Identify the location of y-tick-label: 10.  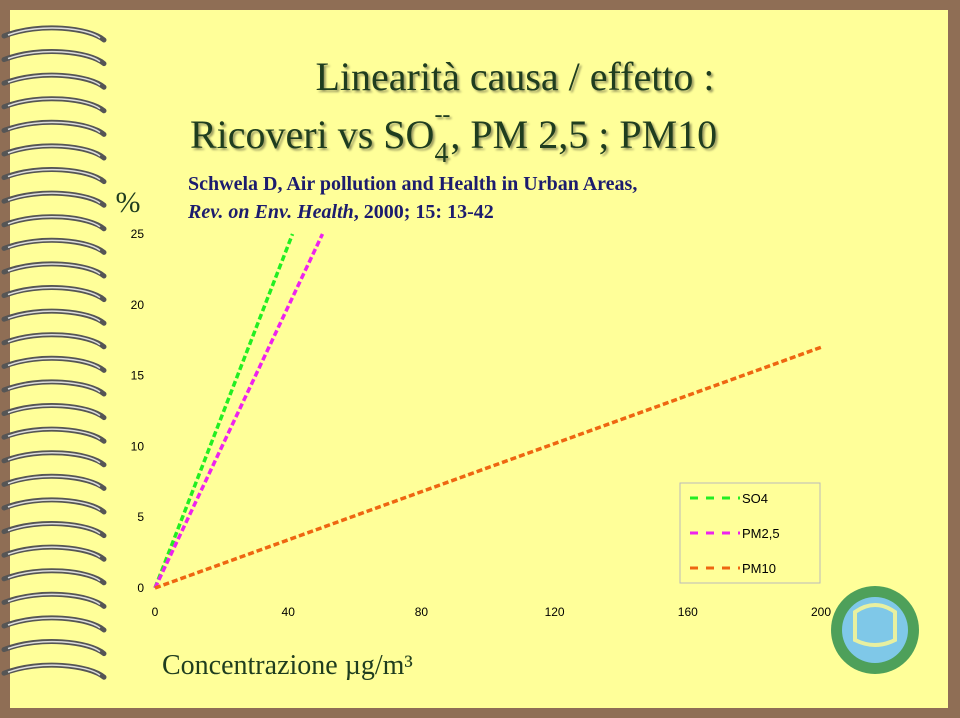
(138, 446).